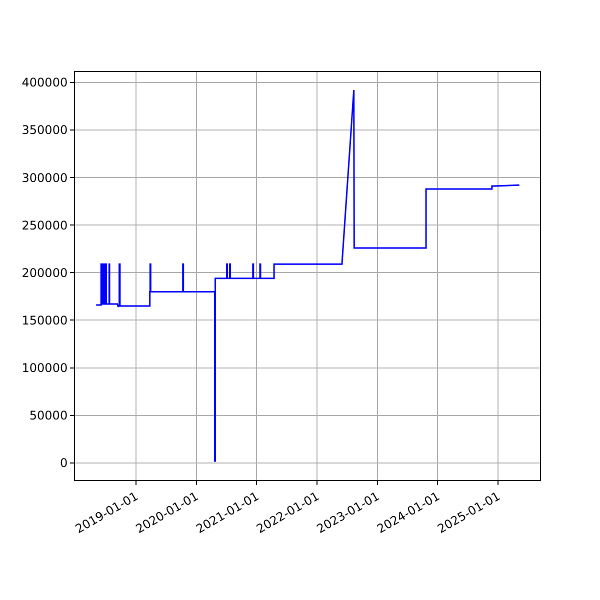  I want to click on y-tick-label: 350000, so click(45, 130).